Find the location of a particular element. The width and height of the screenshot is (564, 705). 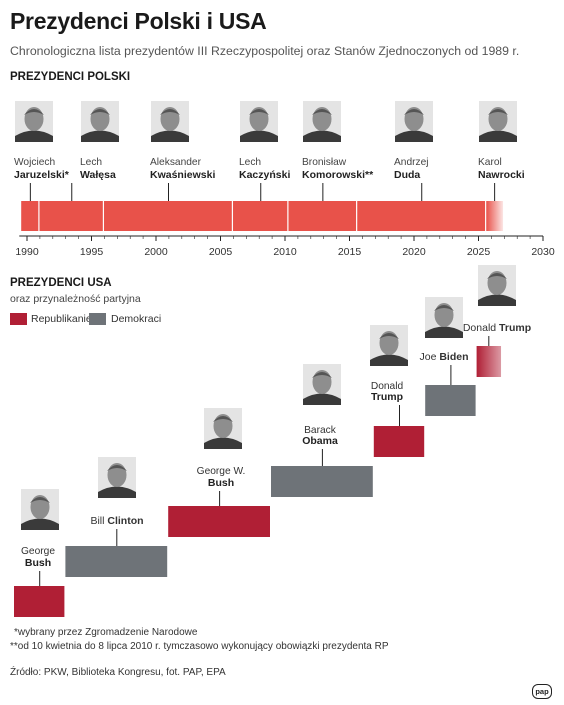

usa-first-name-4: Barack is located at coordinates (320, 430).